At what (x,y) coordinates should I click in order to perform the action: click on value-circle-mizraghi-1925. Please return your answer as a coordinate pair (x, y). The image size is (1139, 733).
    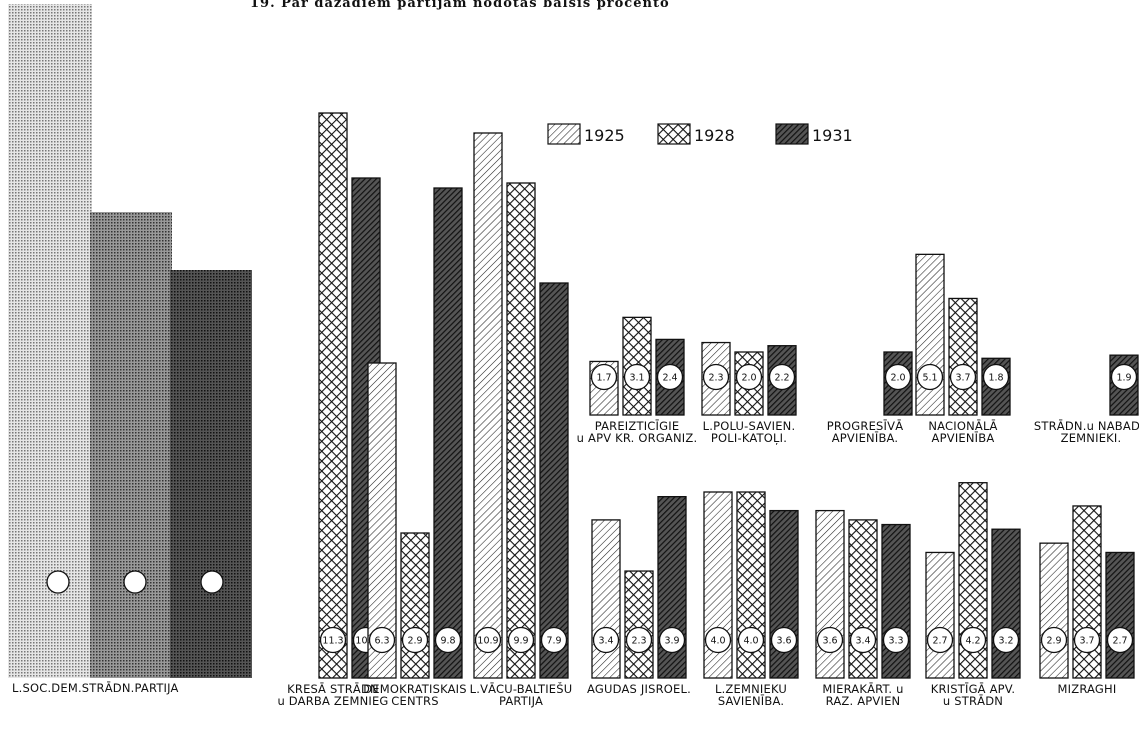
    Looking at the image, I should click on (1054, 640).